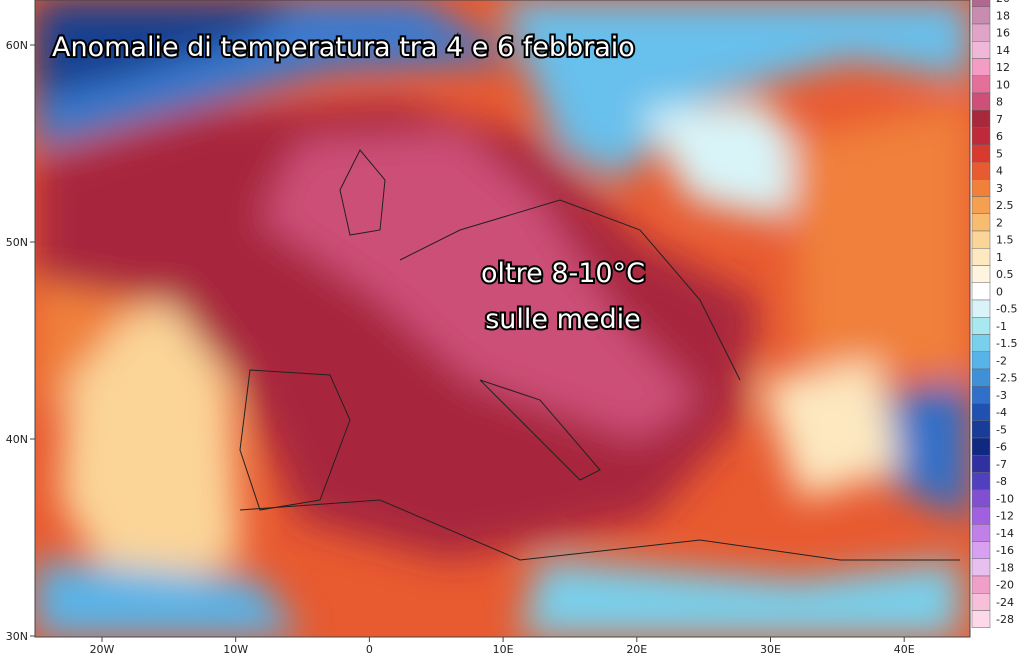 This screenshot has width=1024, height=657. Describe the element at coordinates (770, 649) in the screenshot. I see `lon-label: 30E` at that location.